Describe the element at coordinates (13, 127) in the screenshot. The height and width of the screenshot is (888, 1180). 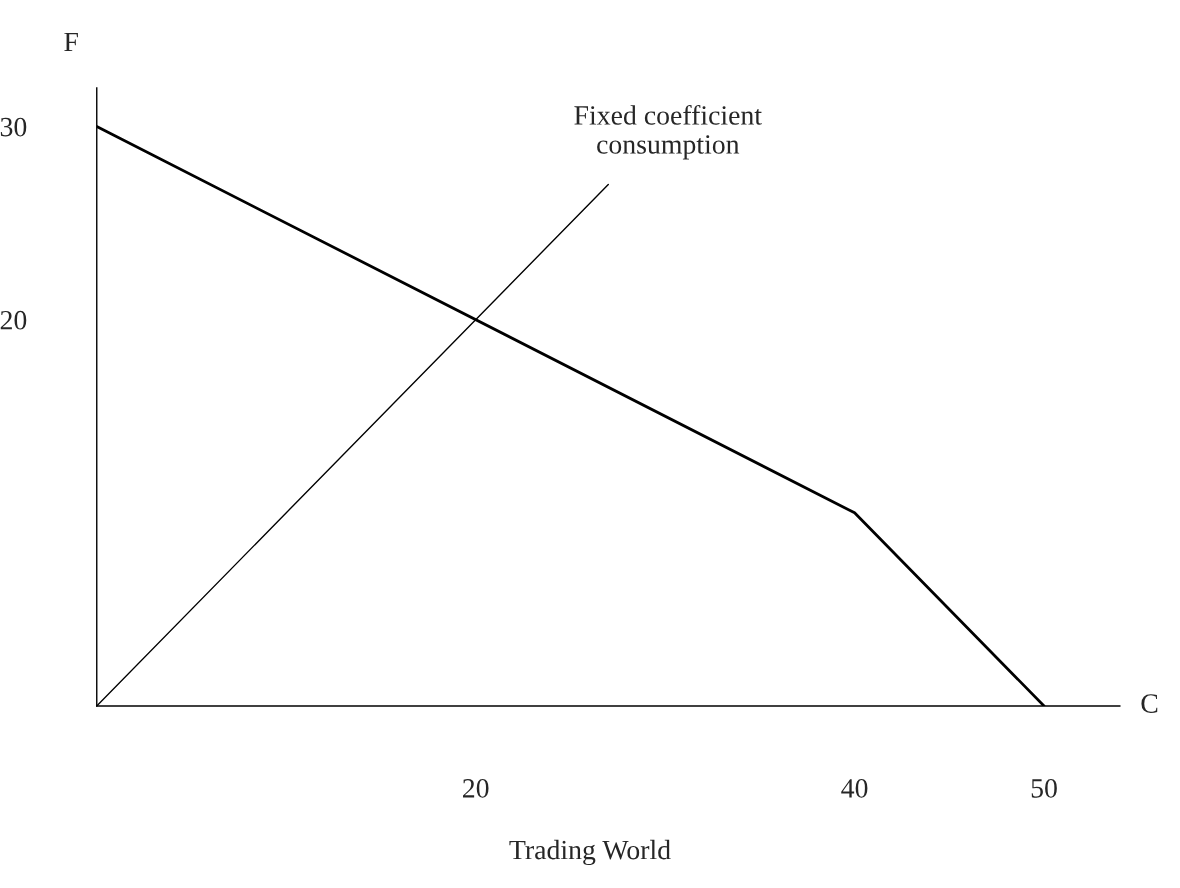
I see `y-tick-label: 30` at that location.